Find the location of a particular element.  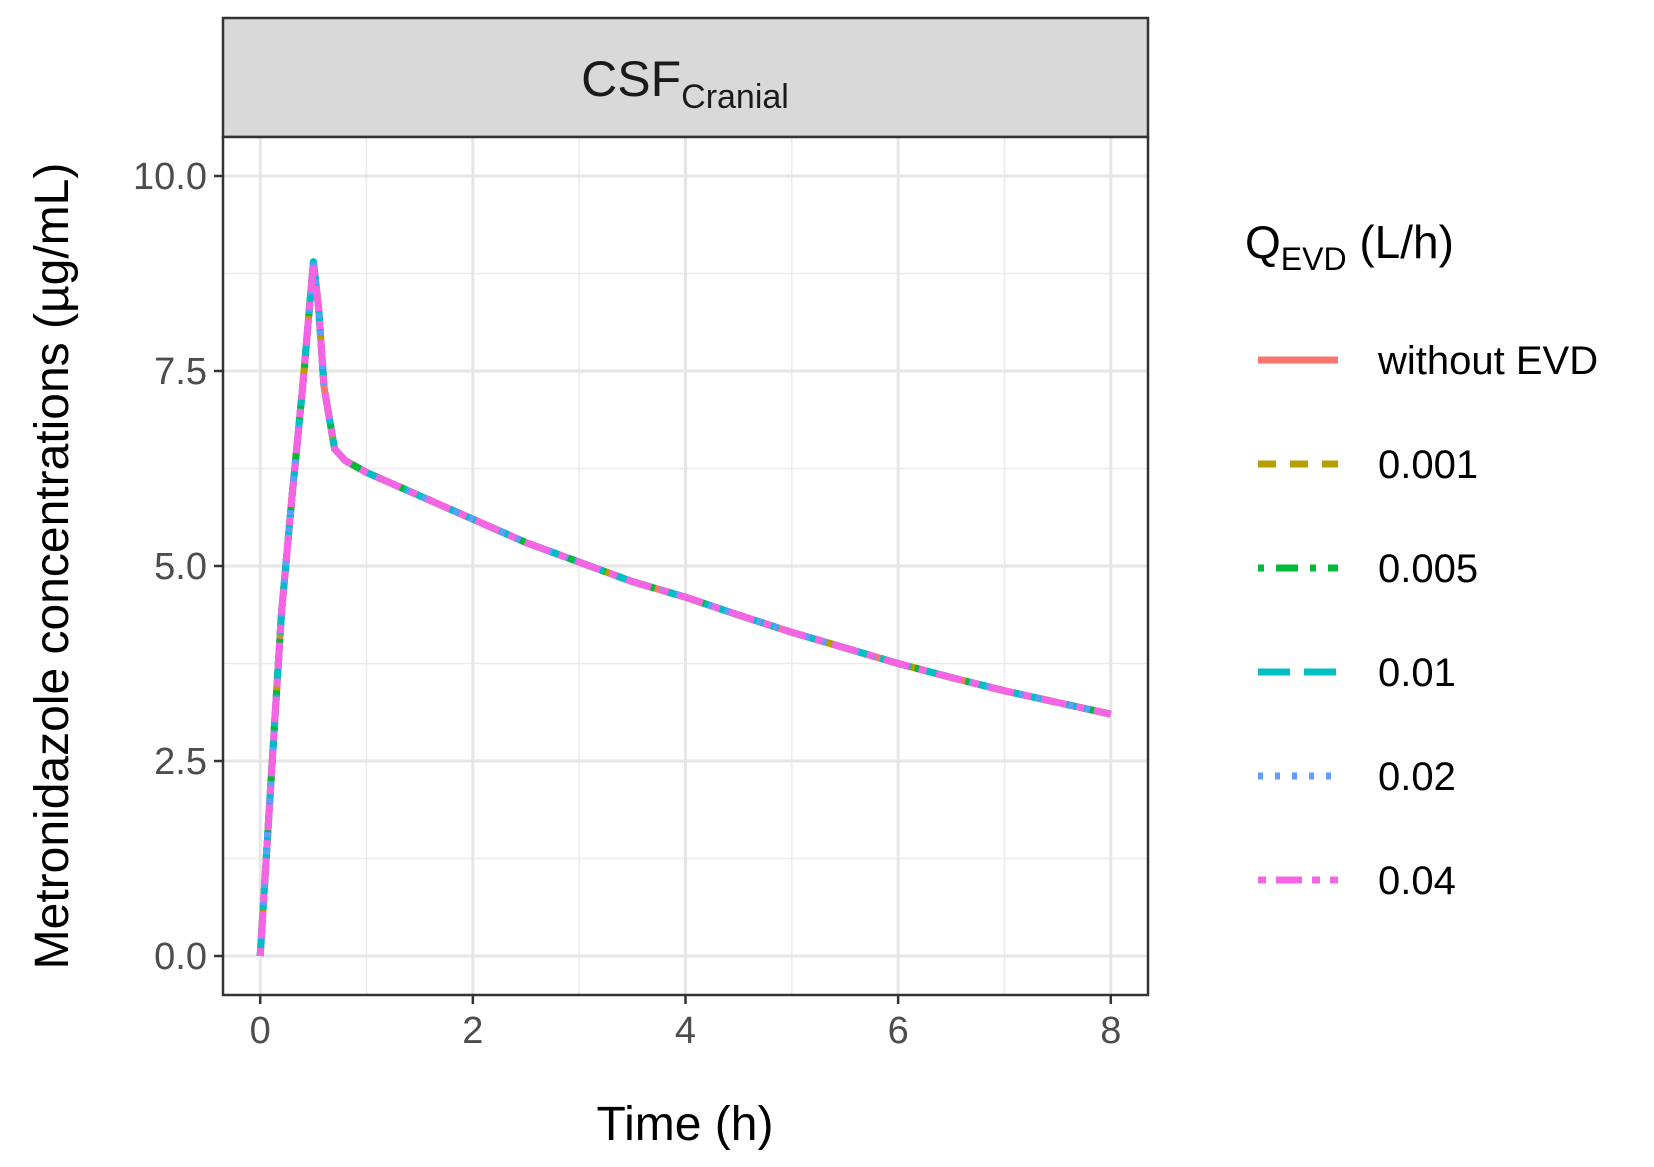

x-axis-title: Time (h) is located at coordinates (685, 1124).